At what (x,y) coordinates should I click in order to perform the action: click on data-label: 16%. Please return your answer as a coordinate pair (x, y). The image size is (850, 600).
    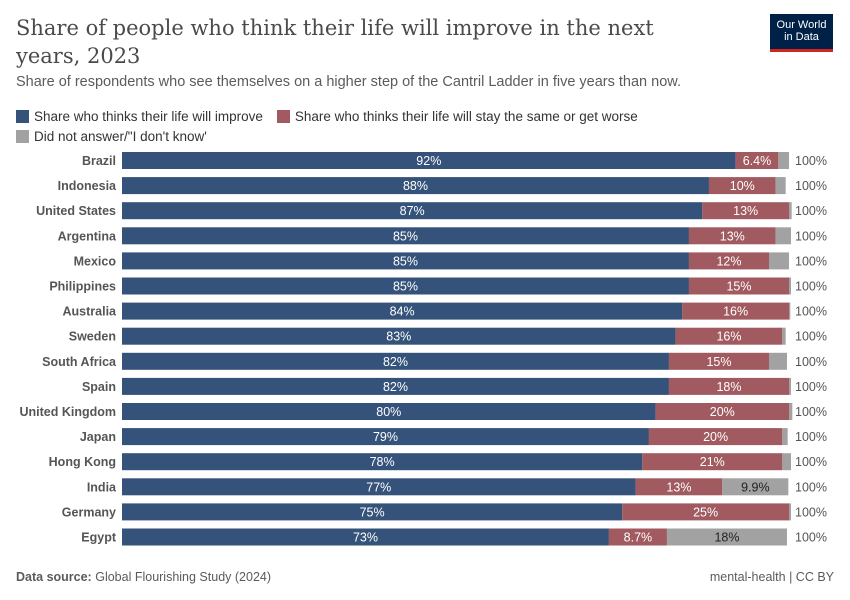
    Looking at the image, I should click on (728, 337).